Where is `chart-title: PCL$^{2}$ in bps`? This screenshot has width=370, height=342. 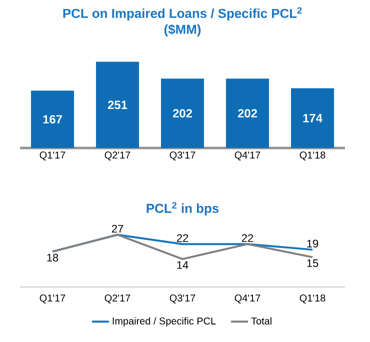 chart-title: PCL$^{2}$ in bps is located at coordinates (182, 209).